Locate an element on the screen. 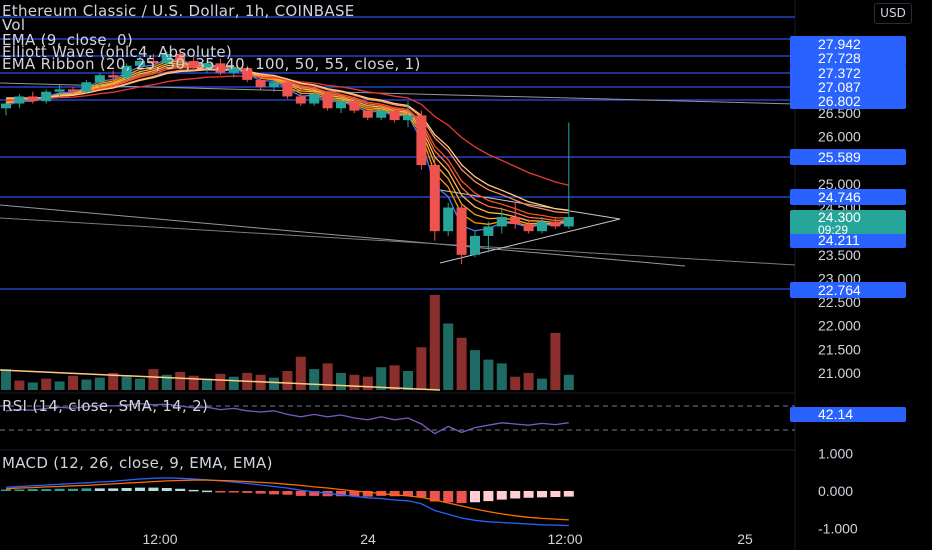  rsi-value-box is located at coordinates (848, 414).